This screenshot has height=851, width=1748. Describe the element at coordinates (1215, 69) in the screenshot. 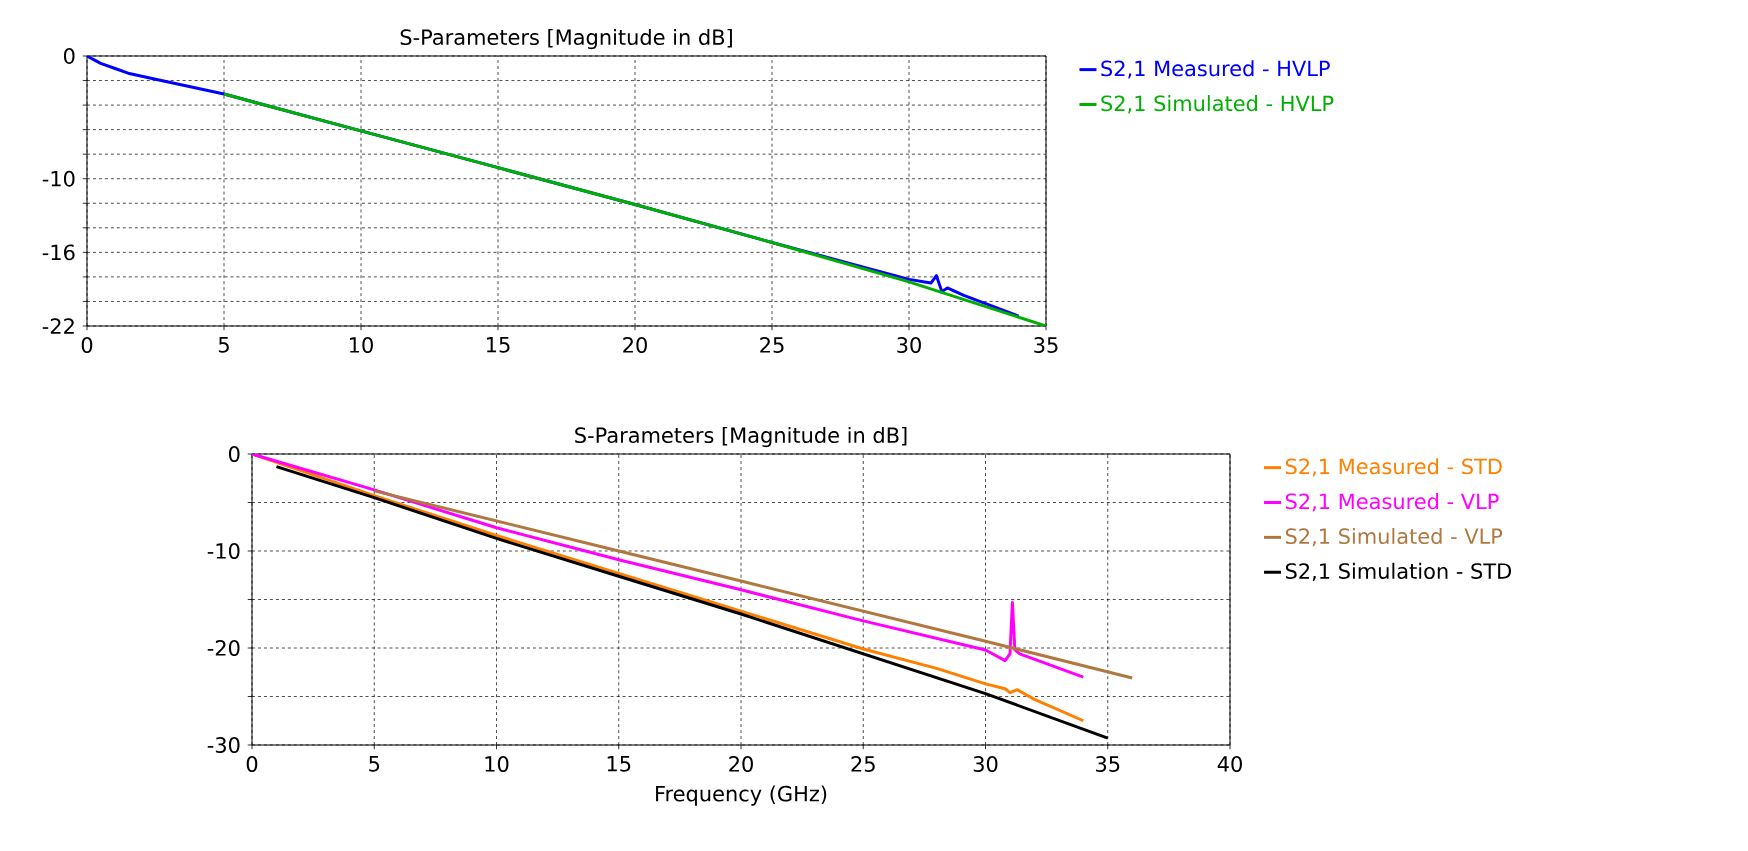

I see `legend-label: S2,1 Measured - HVLP` at that location.